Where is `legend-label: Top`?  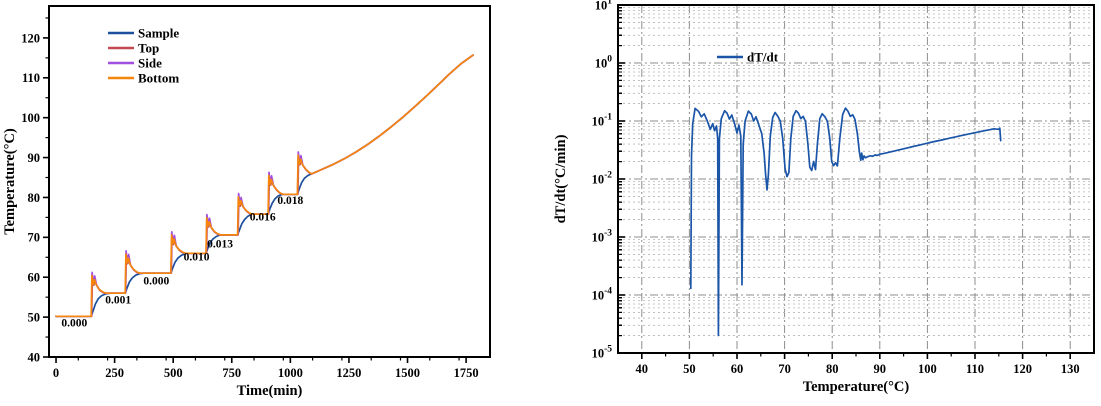
legend-label: Top is located at coordinates (148, 48).